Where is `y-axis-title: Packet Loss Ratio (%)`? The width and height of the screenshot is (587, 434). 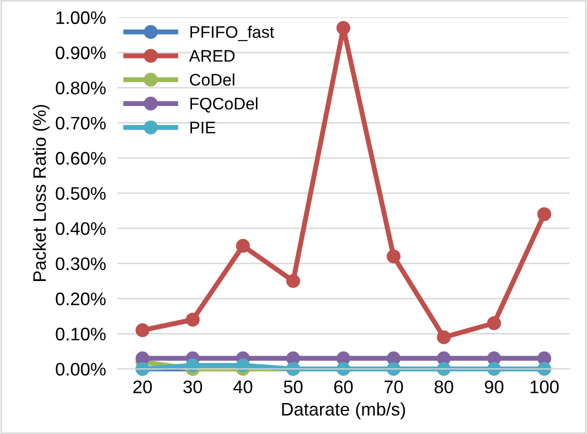
y-axis-title: Packet Loss Ratio (%) is located at coordinates (41, 192).